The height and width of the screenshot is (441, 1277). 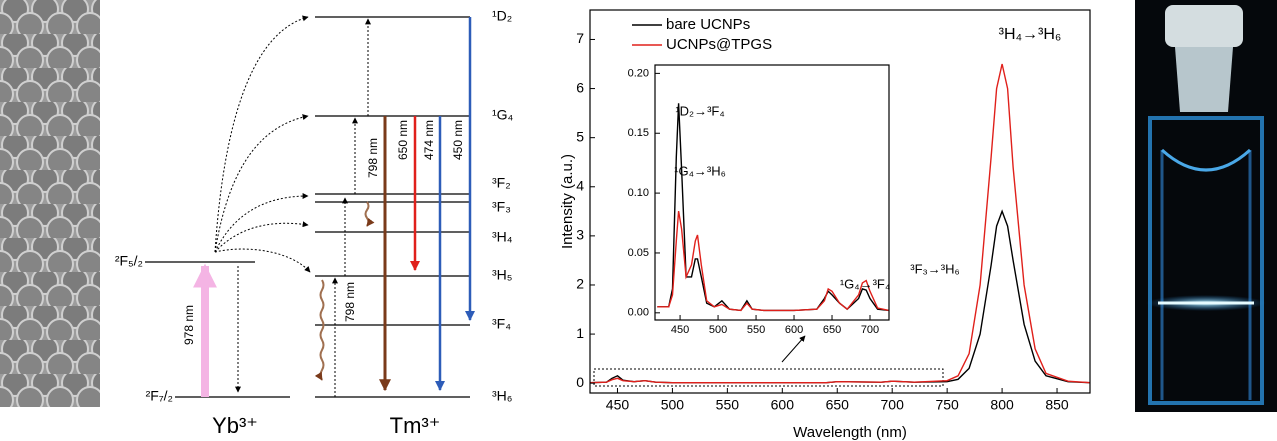 I want to click on transition-label: 450 nm, so click(x=458, y=140).